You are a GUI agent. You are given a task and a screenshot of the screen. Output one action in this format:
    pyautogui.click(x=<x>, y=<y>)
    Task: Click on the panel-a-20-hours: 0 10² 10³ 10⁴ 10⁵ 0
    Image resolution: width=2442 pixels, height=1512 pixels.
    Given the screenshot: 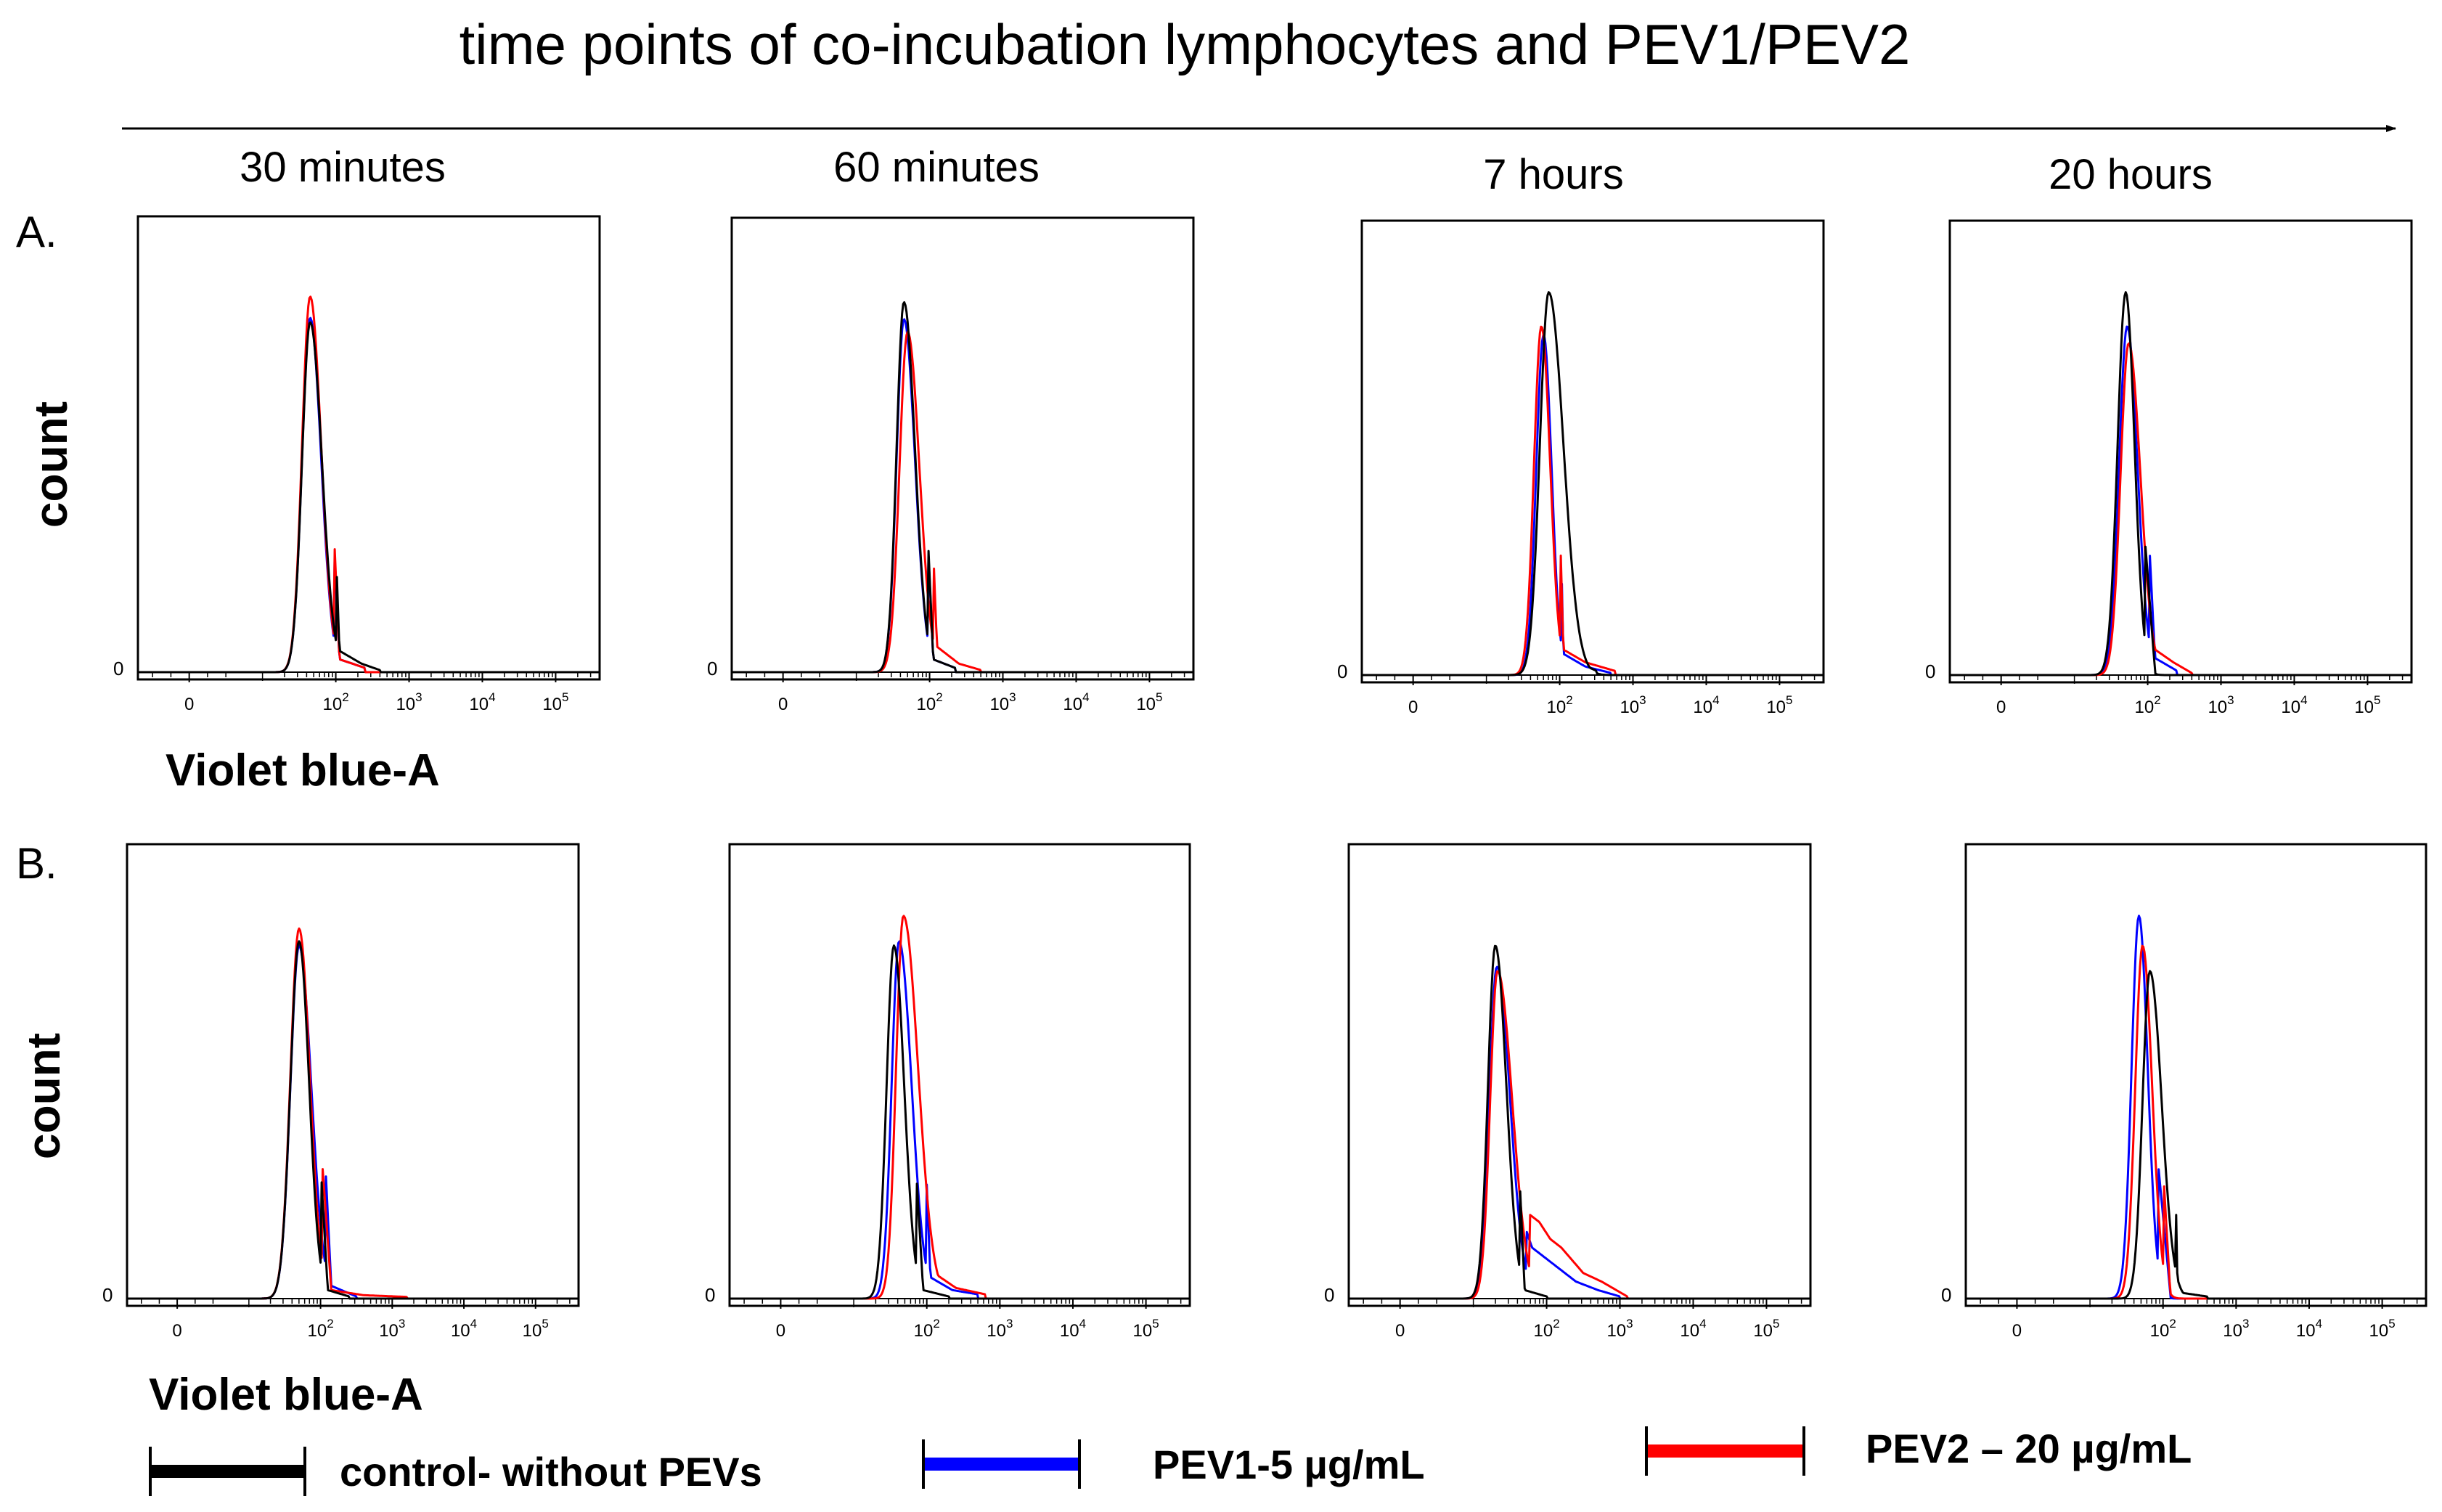 What is the action you would take?
    pyautogui.click(x=2169, y=468)
    